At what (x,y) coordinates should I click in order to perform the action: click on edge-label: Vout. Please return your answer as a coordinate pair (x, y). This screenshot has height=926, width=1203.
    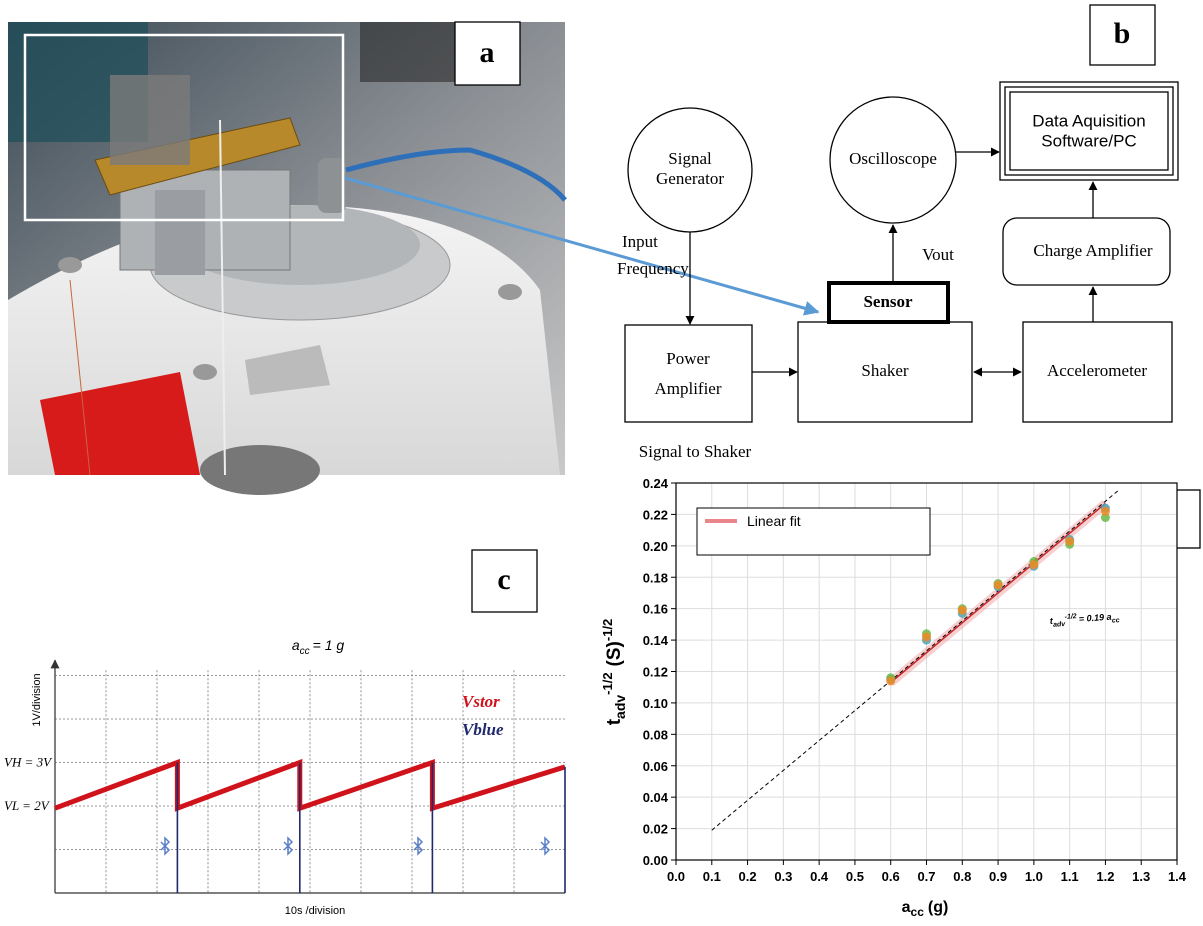
    Looking at the image, I should click on (938, 254).